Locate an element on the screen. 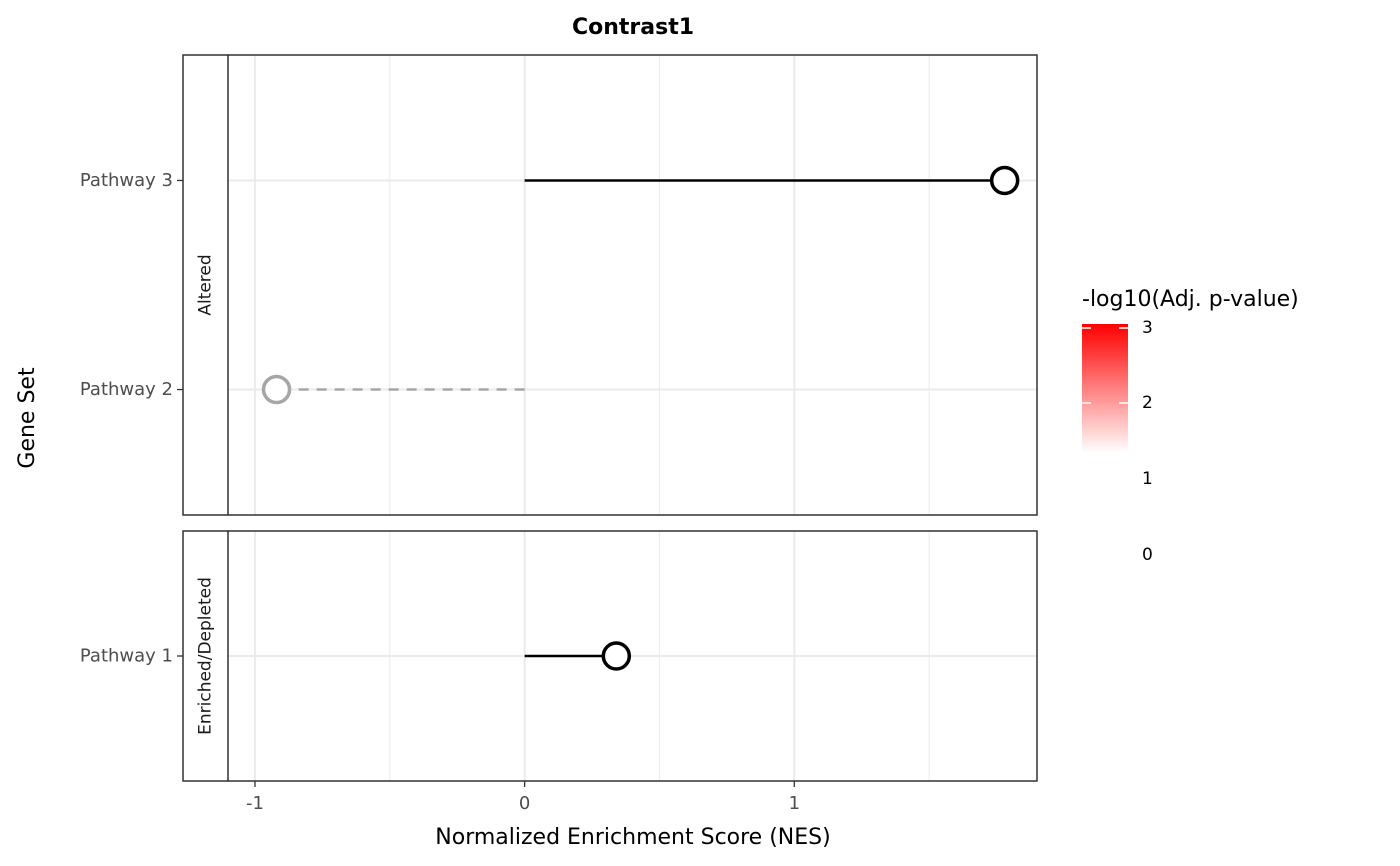  x-axis-title: Normalized Enrichment Score (NES) is located at coordinates (632, 837).